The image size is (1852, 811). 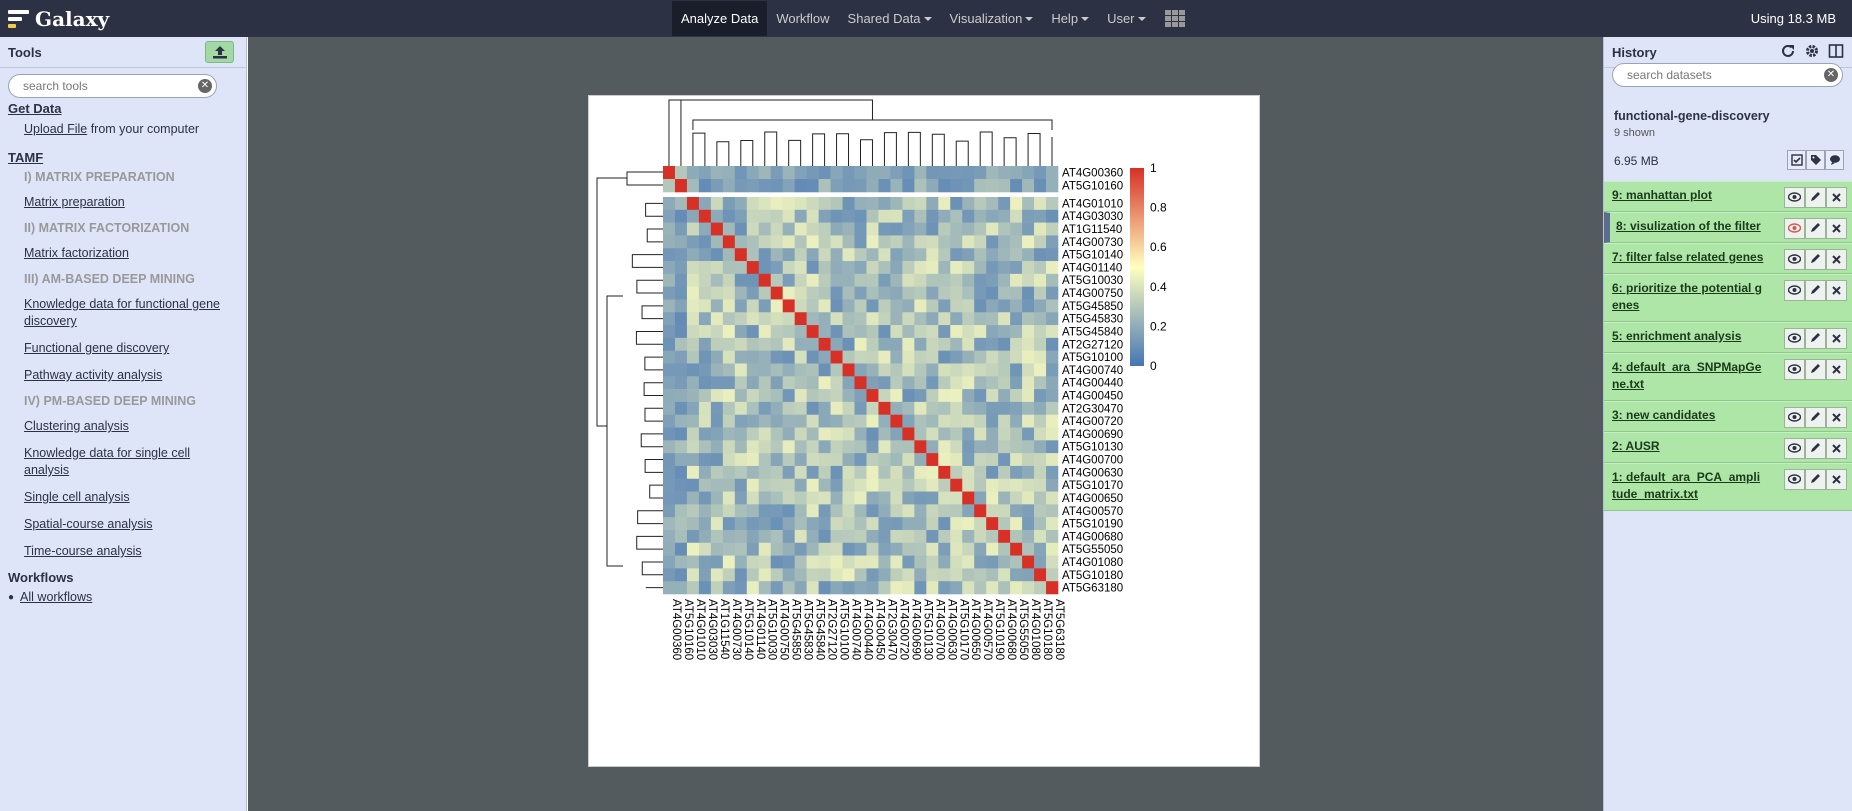 What do you see at coordinates (56, 597) in the screenshot?
I see `all-workflows-link: All workflows` at bounding box center [56, 597].